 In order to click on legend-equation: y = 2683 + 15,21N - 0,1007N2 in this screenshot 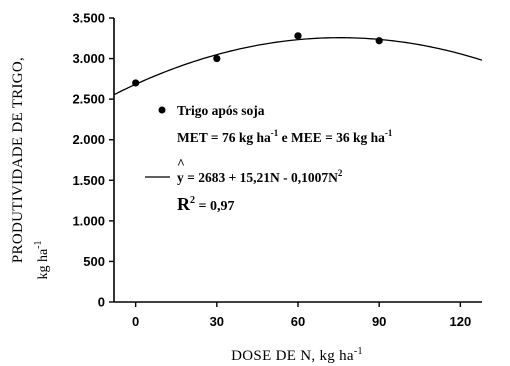, I will do `click(260, 176)`.